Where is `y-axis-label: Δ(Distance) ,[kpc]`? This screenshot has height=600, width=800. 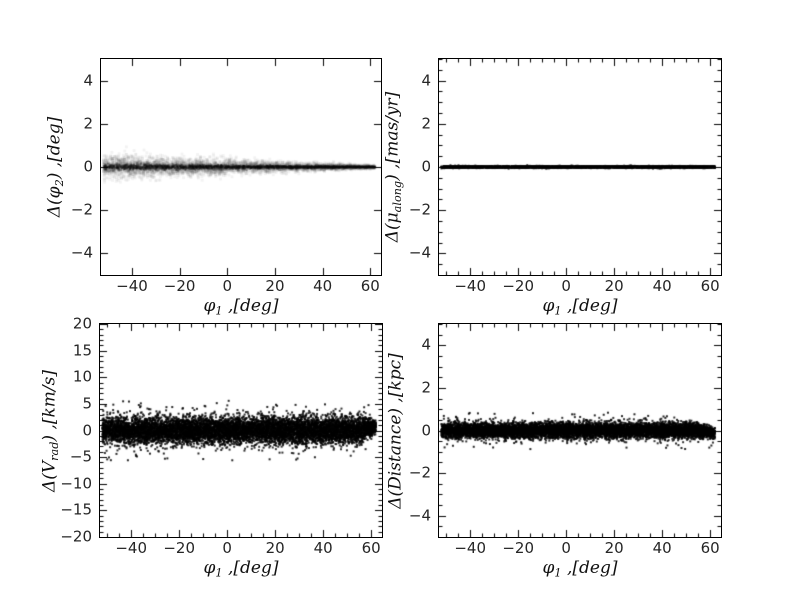 y-axis-label: Δ(Distance) ,[kpc] is located at coordinates (395, 430).